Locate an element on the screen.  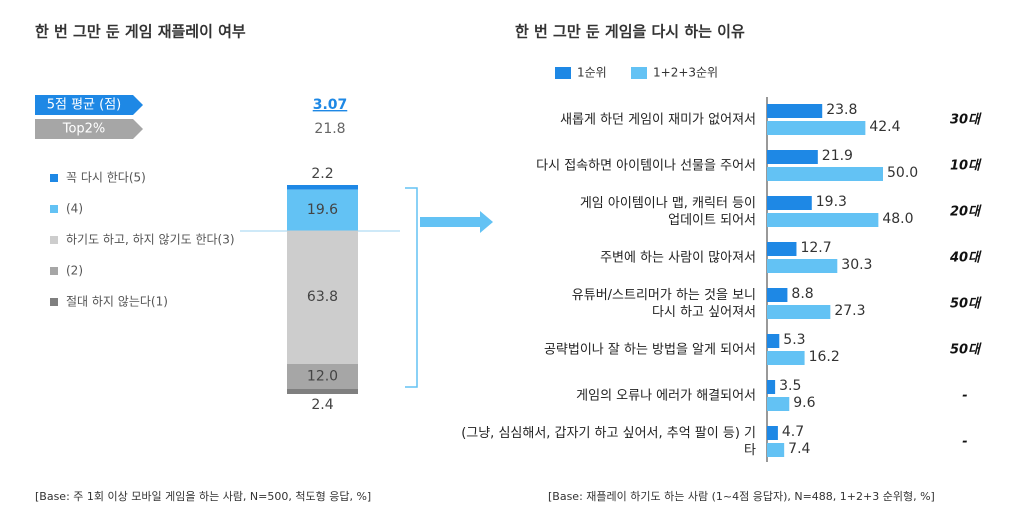
value-label: 16.2 is located at coordinates (824, 357).